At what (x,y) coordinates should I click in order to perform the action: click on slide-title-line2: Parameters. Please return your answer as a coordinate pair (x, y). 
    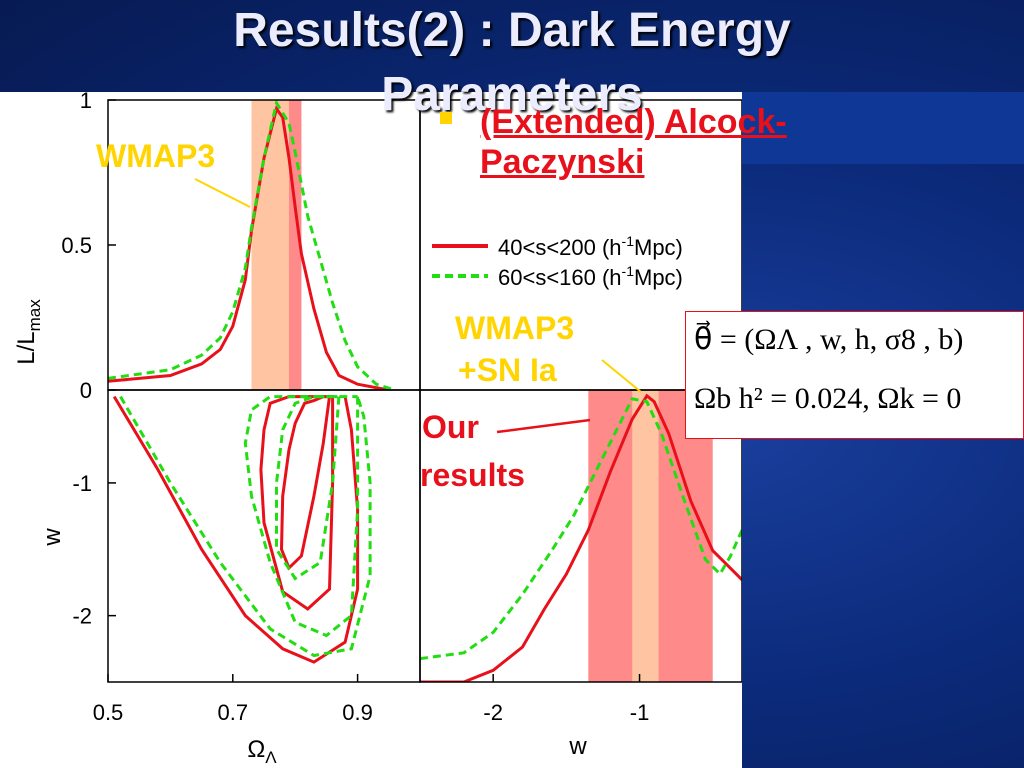
    Looking at the image, I should click on (512, 94).